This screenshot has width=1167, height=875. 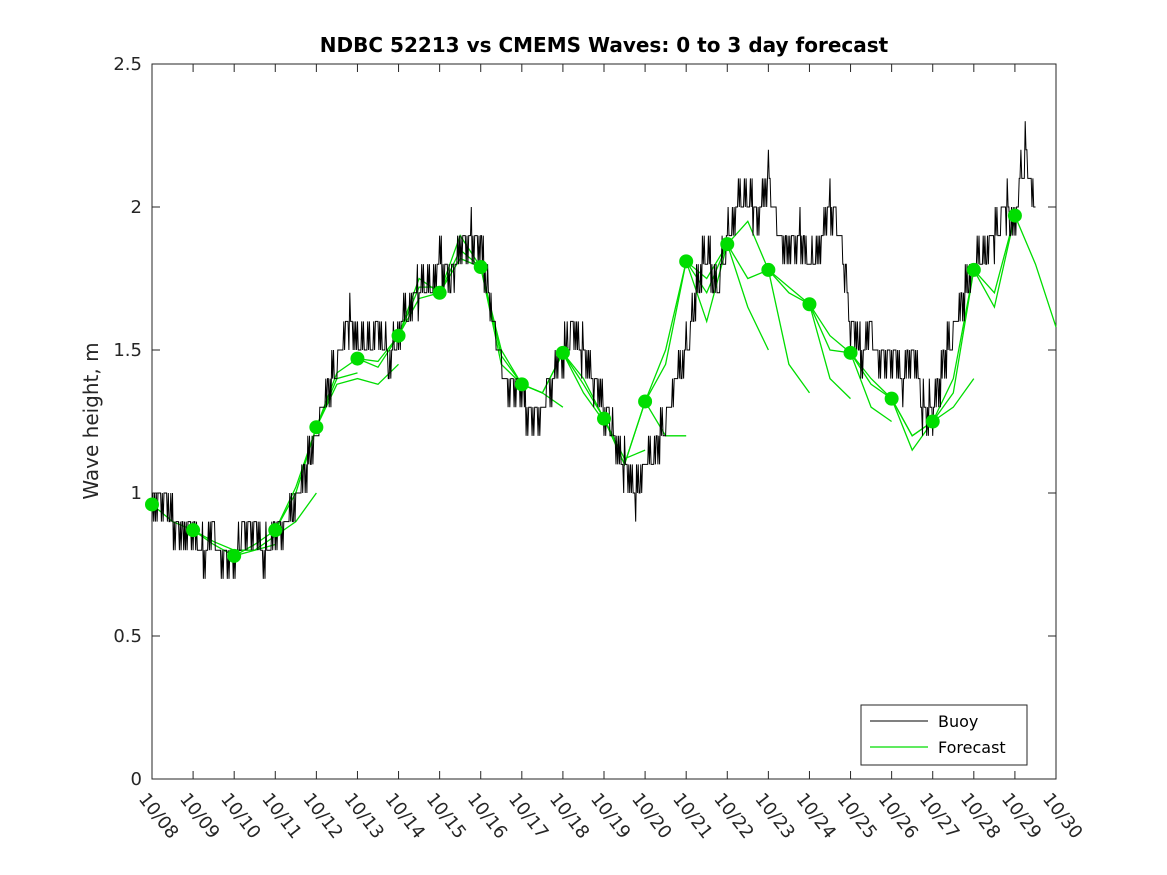 I want to click on legend-box, so click(x=944, y=735).